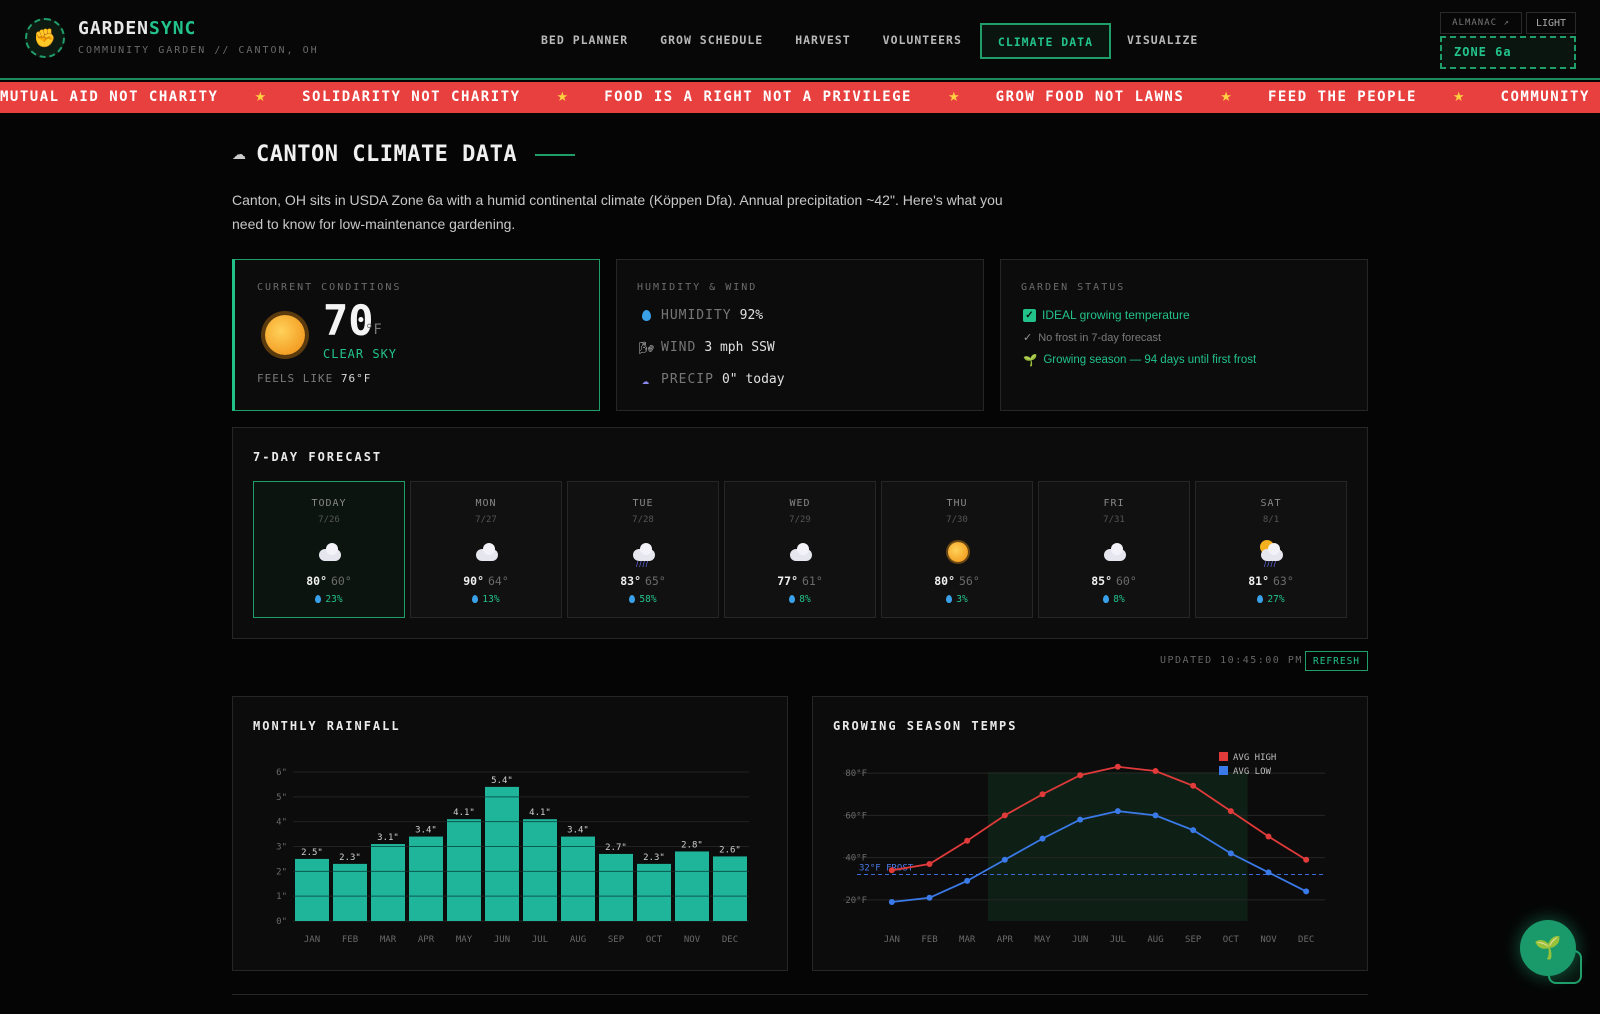  Describe the element at coordinates (329, 581) in the screenshot. I see `forecast-temps: 80° 60°` at that location.